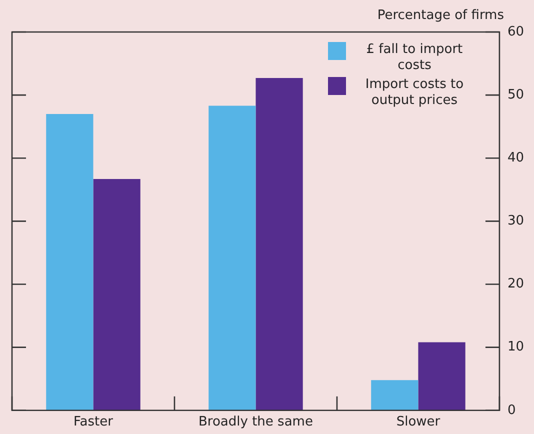 This screenshot has height=434, width=534. I want to click on y-tick-label: 40, so click(515, 158).